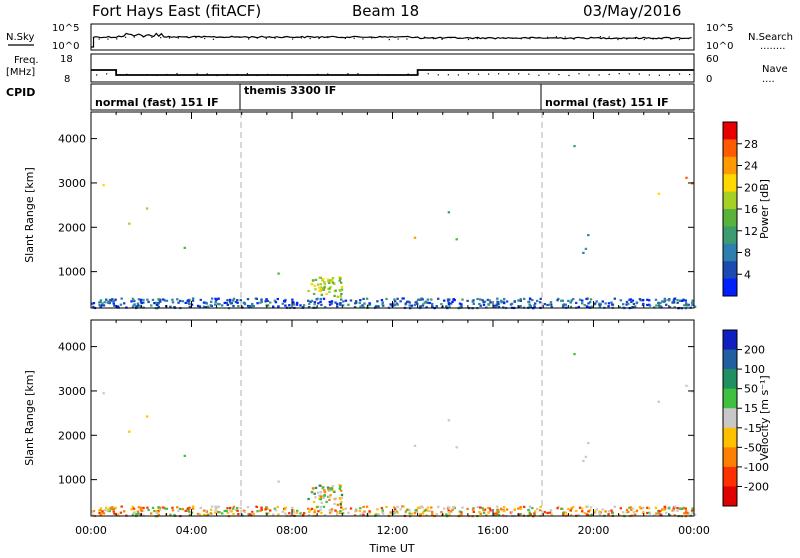 This screenshot has width=800, height=558. Describe the element at coordinates (730, 200) in the screenshot. I see `power-cb-swatch` at that location.